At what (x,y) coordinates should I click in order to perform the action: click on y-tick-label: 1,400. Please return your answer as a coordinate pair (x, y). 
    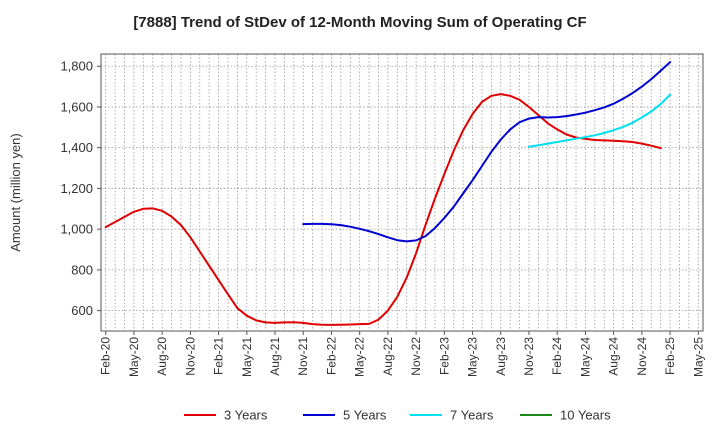
    Looking at the image, I should click on (76, 147).